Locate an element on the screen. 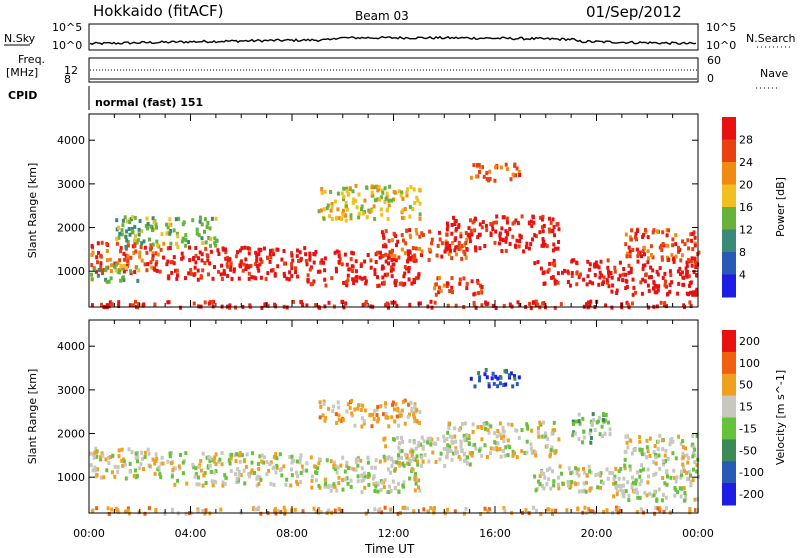  colorbar-tick-label: -15 is located at coordinates (748, 428).